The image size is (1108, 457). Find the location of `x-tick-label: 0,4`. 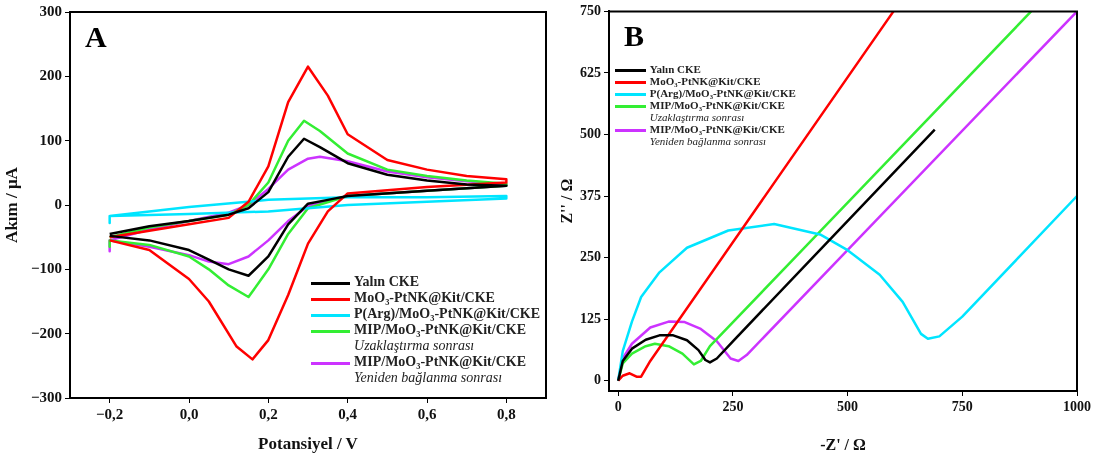

x-tick-label: 0,4 is located at coordinates (348, 413).